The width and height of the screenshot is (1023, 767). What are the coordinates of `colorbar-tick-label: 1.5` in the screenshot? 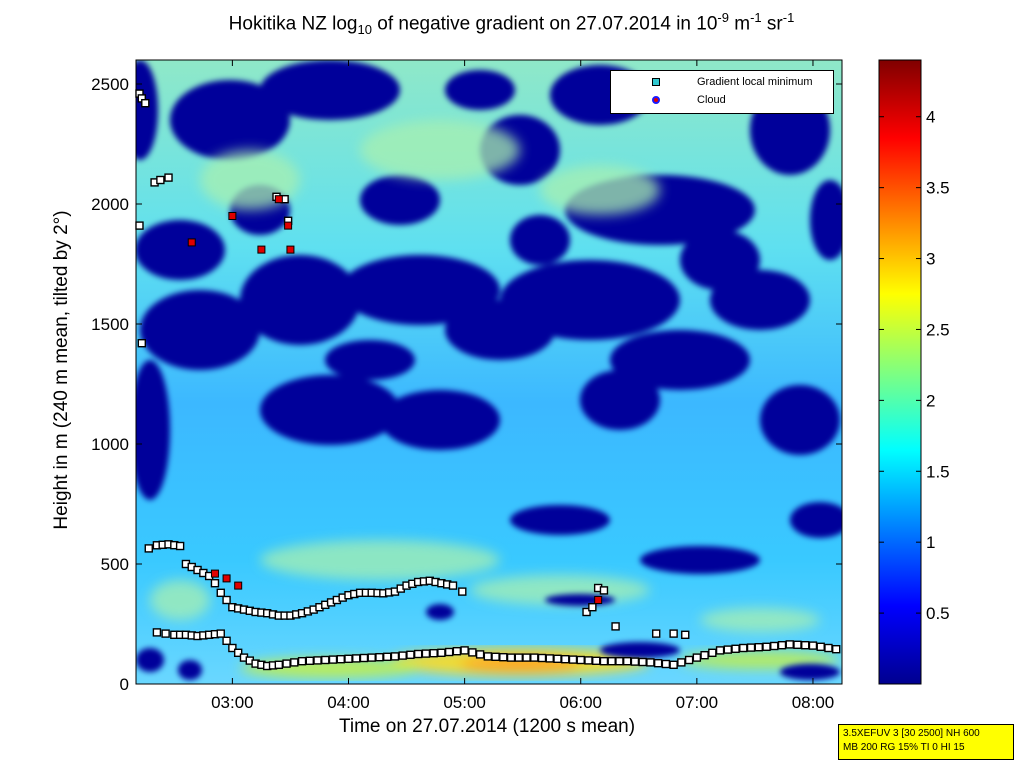 It's located at (938, 471).